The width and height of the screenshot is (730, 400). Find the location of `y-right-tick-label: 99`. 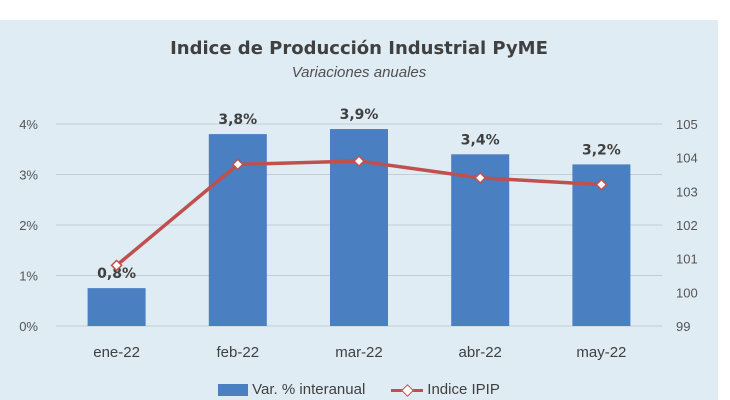

y-right-tick-label: 99 is located at coordinates (683, 326).